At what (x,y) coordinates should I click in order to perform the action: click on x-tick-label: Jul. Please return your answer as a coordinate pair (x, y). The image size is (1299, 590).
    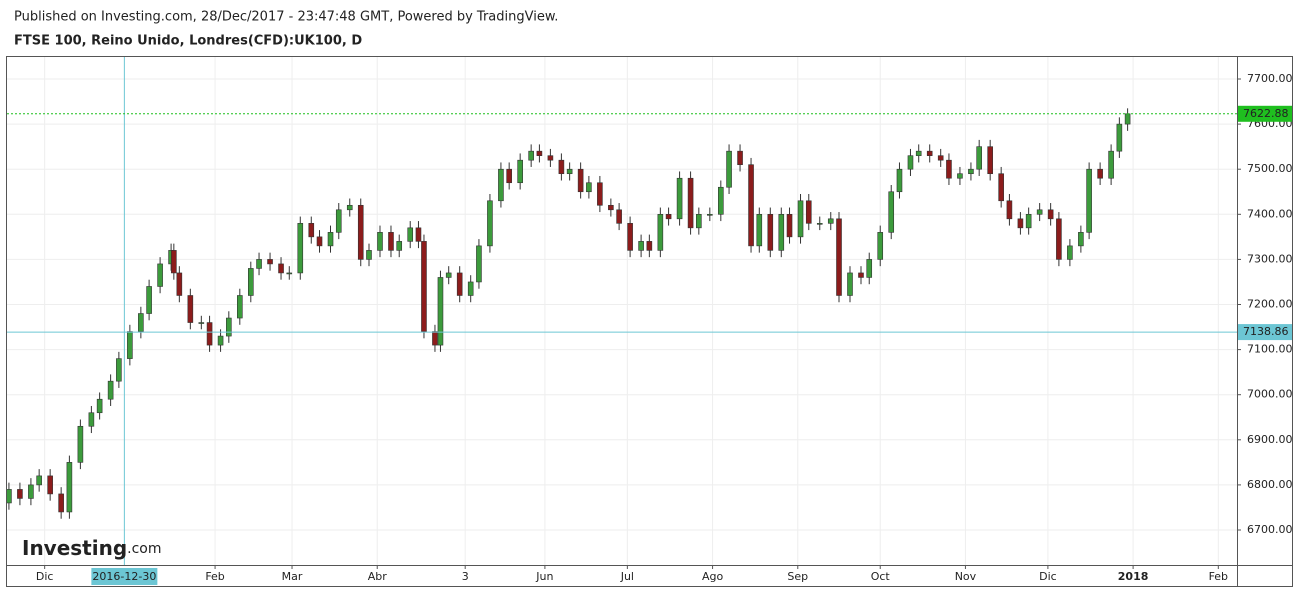
    Looking at the image, I should click on (627, 576).